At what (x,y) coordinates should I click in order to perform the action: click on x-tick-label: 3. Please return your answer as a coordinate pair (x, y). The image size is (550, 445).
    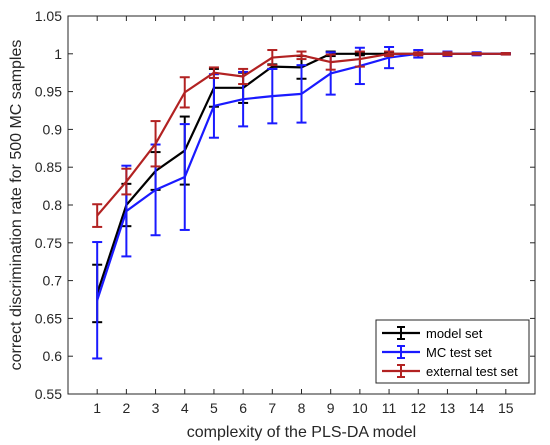
    Looking at the image, I should click on (156, 408).